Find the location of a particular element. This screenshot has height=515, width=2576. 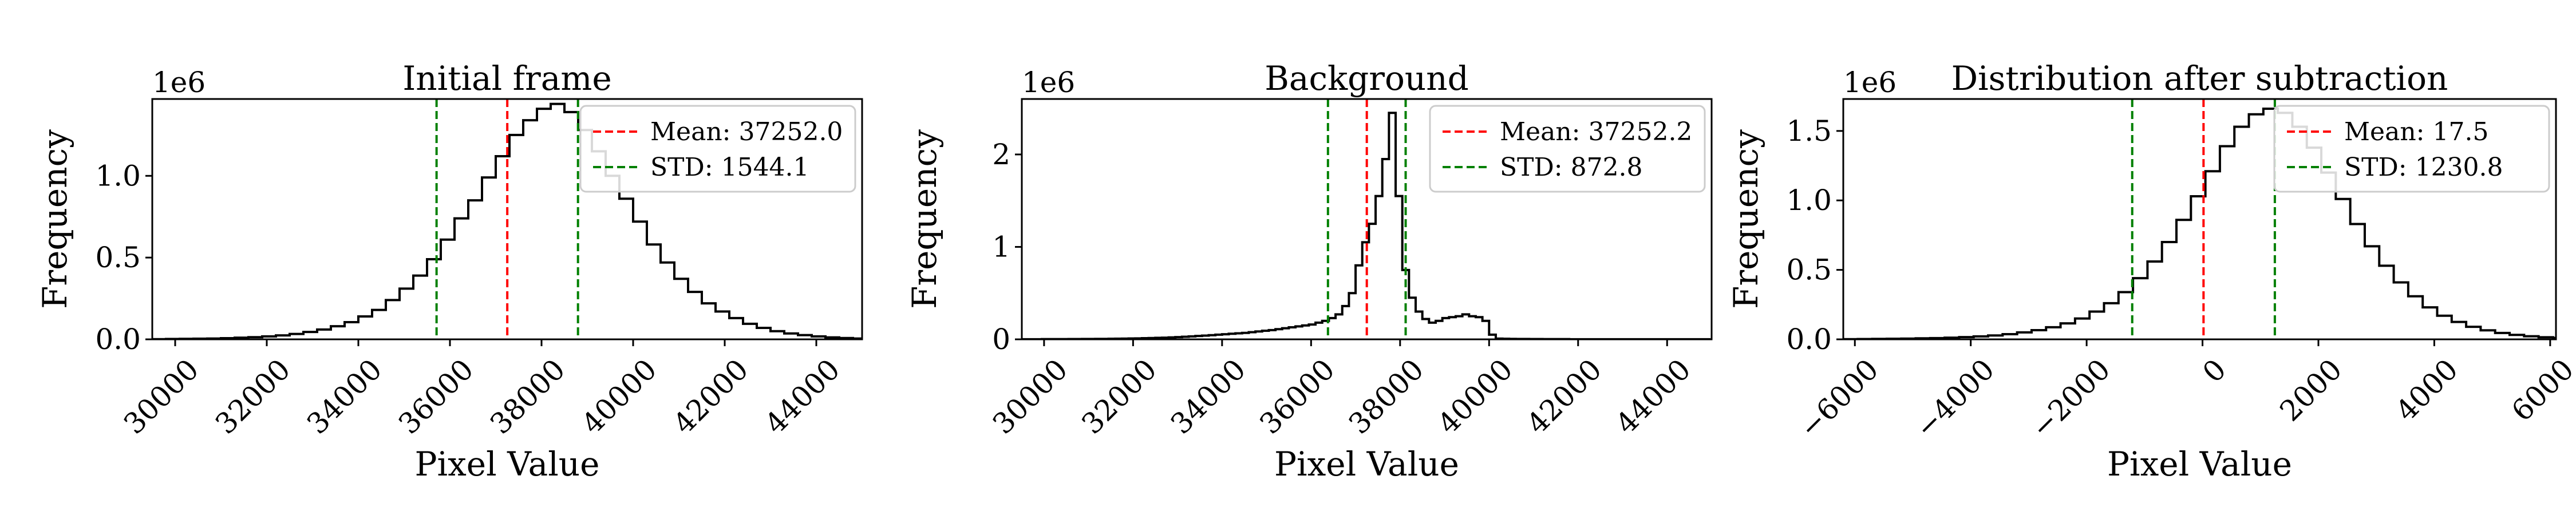

legend-label: STD: 1544.1 is located at coordinates (729, 167).